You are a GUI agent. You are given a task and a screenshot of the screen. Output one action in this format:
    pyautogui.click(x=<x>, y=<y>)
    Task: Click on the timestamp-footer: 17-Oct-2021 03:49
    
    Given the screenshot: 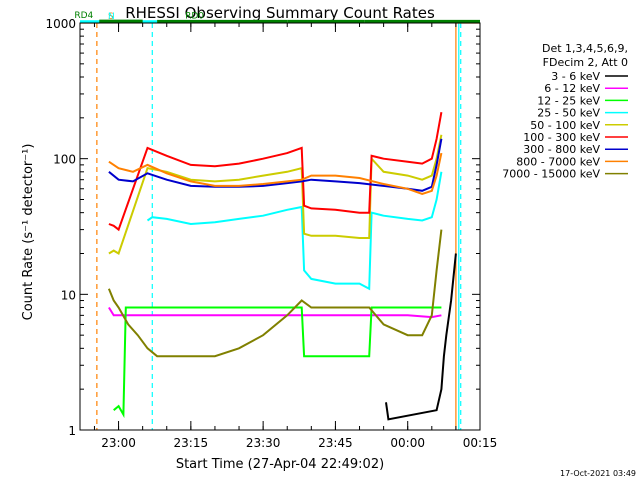 What is the action you would take?
    pyautogui.click(x=598, y=473)
    